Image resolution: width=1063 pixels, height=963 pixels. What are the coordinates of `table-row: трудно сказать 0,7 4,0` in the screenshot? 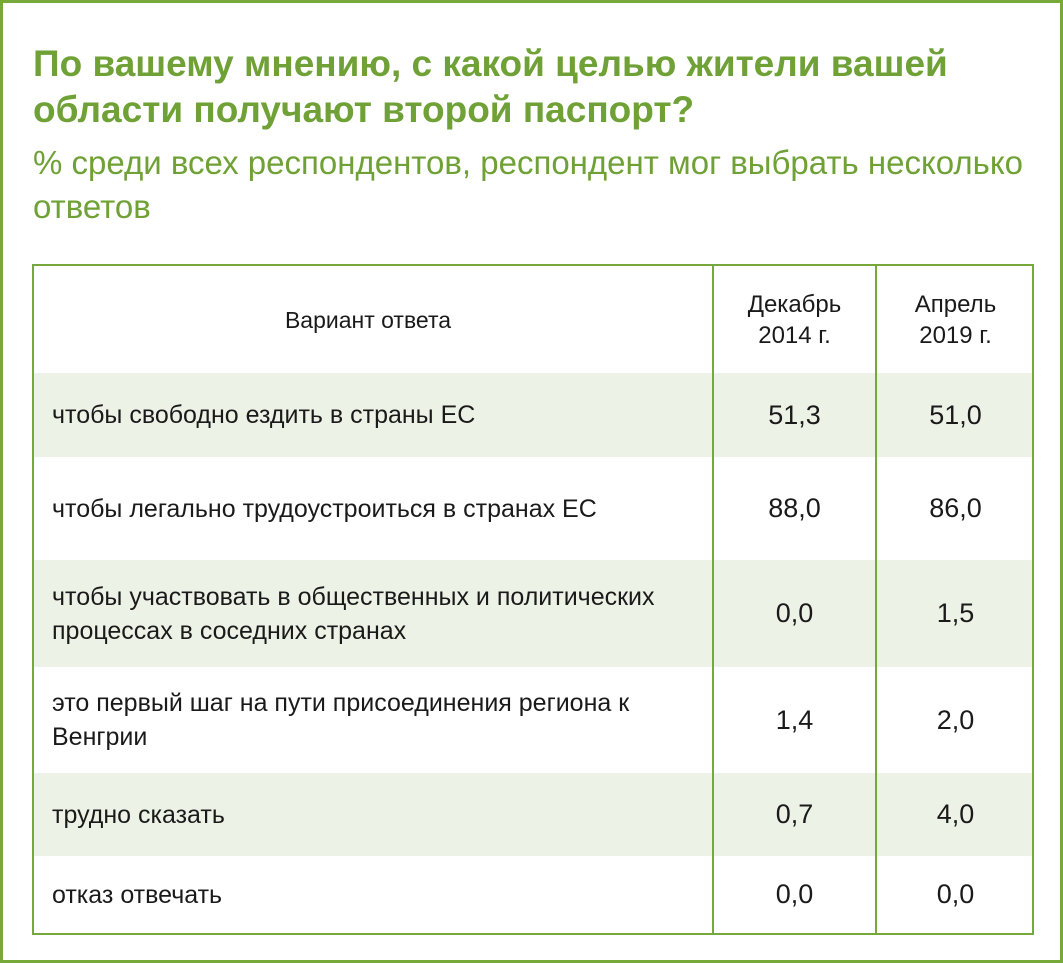 It's located at (533, 814).